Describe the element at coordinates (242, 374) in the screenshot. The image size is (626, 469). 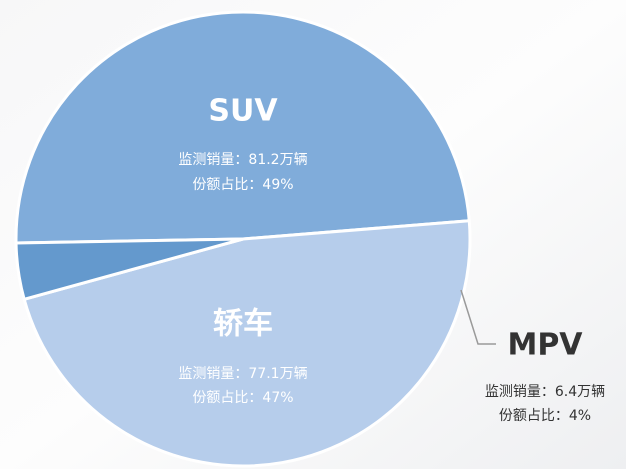
I see `sales-label: 监测销量：77.1万辆` at that location.